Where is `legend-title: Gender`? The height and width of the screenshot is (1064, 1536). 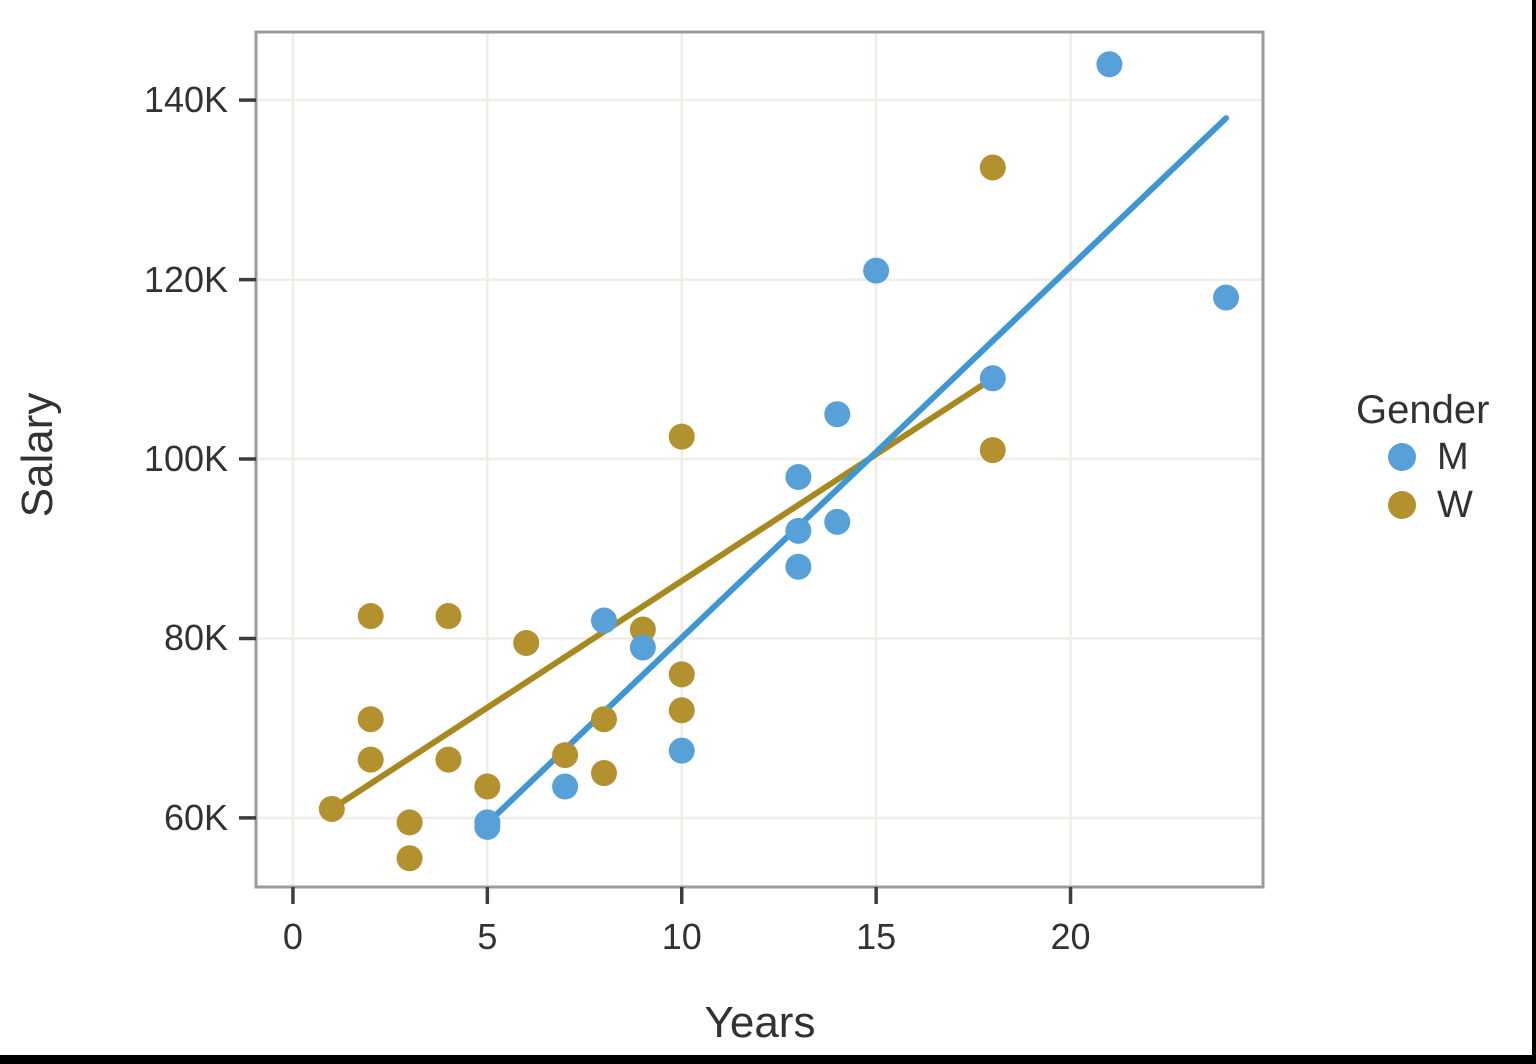
legend-title: Gender is located at coordinates (1423, 410).